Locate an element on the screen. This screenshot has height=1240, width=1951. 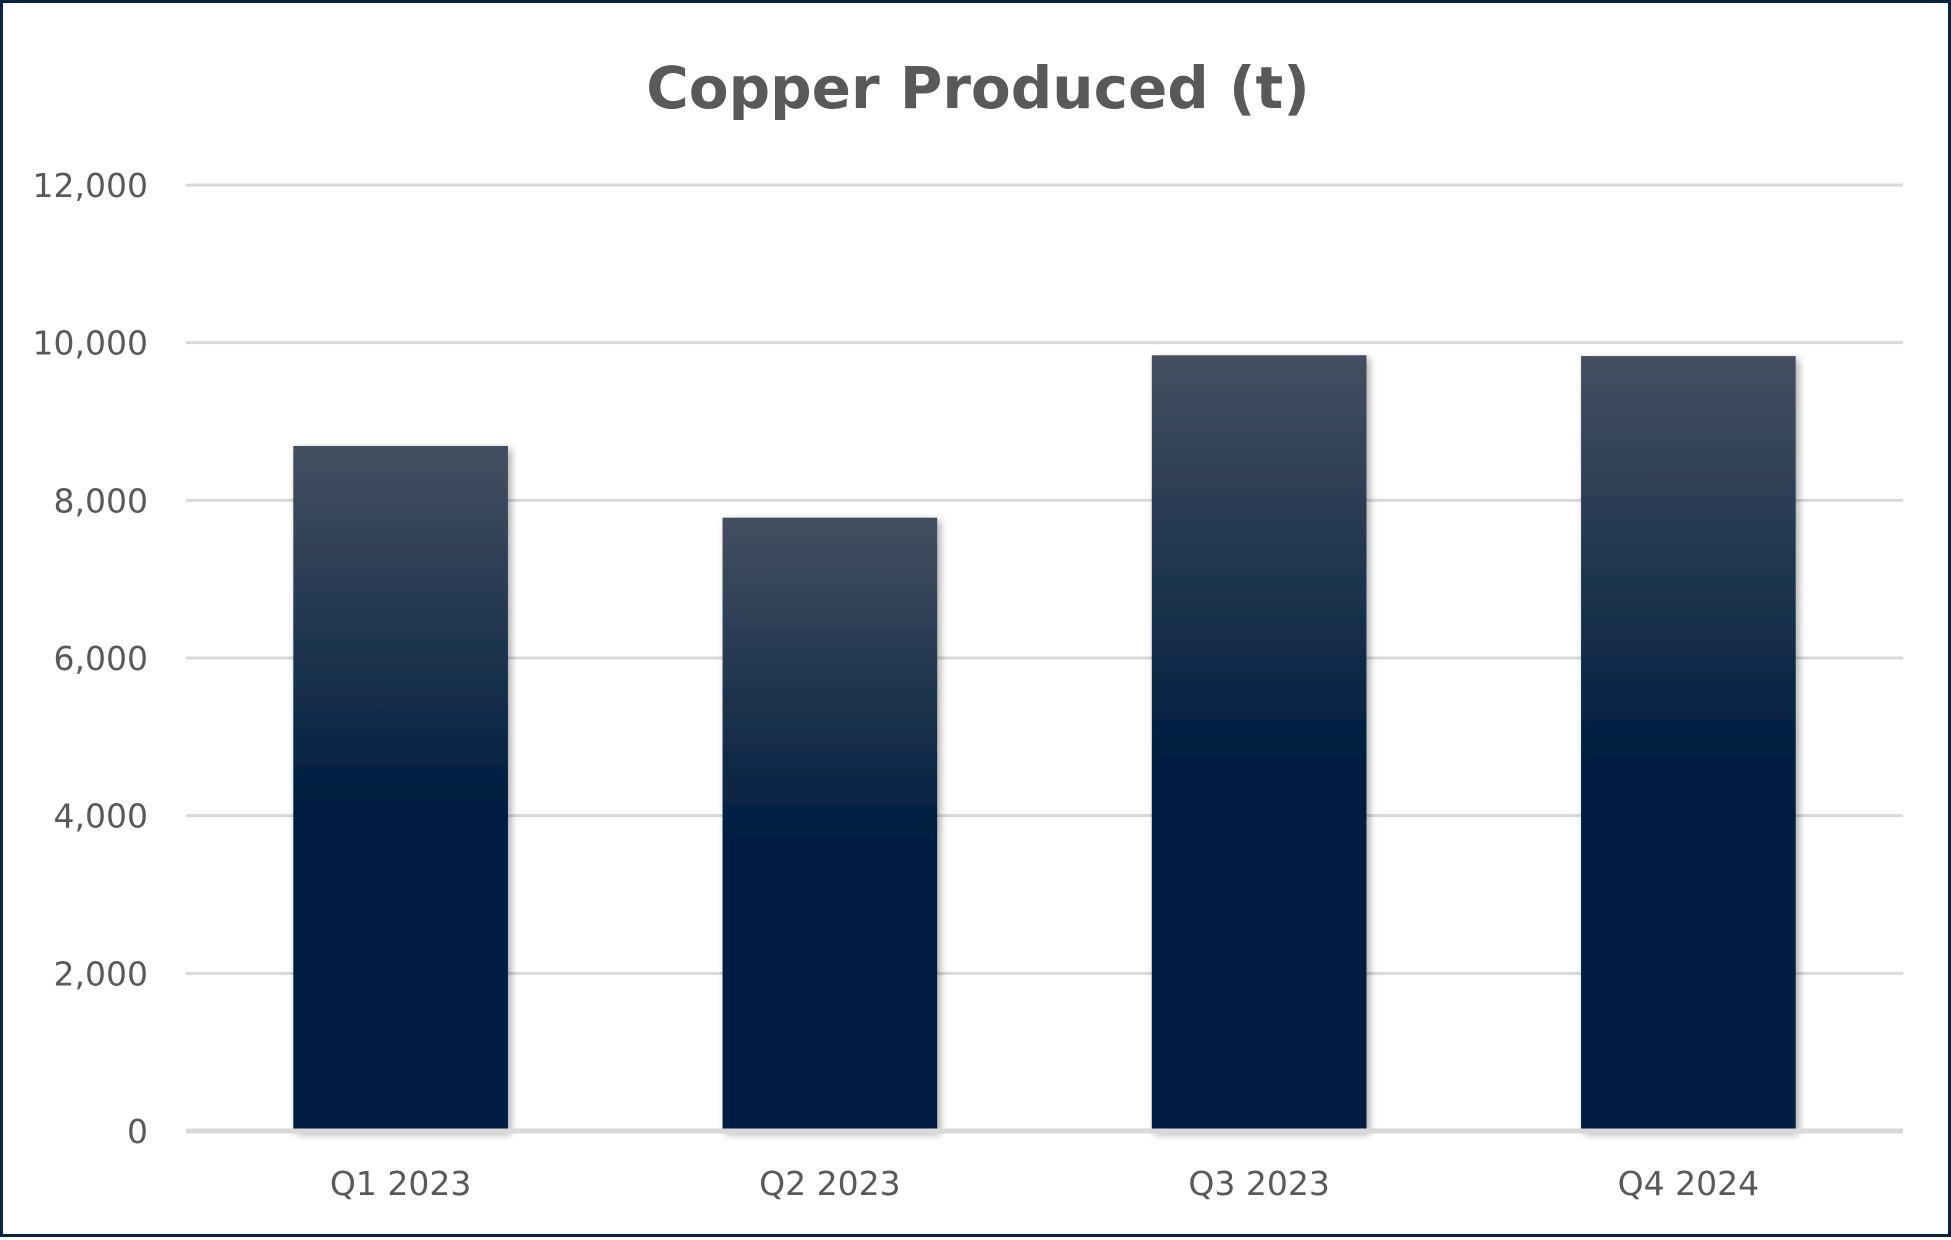
y-tick-label: 10,000 is located at coordinates (90, 343).